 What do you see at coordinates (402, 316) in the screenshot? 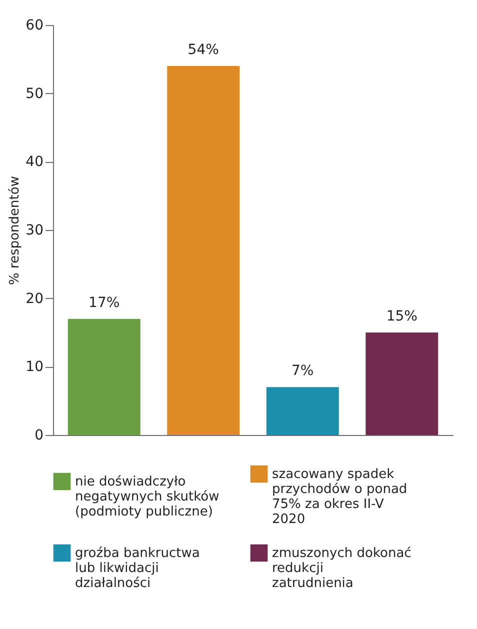
I see `data-label: 15%` at bounding box center [402, 316].